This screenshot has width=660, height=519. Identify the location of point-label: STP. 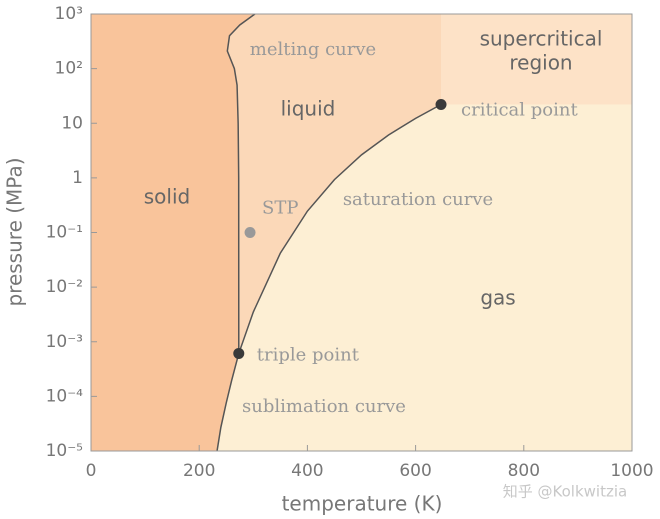
(280, 208).